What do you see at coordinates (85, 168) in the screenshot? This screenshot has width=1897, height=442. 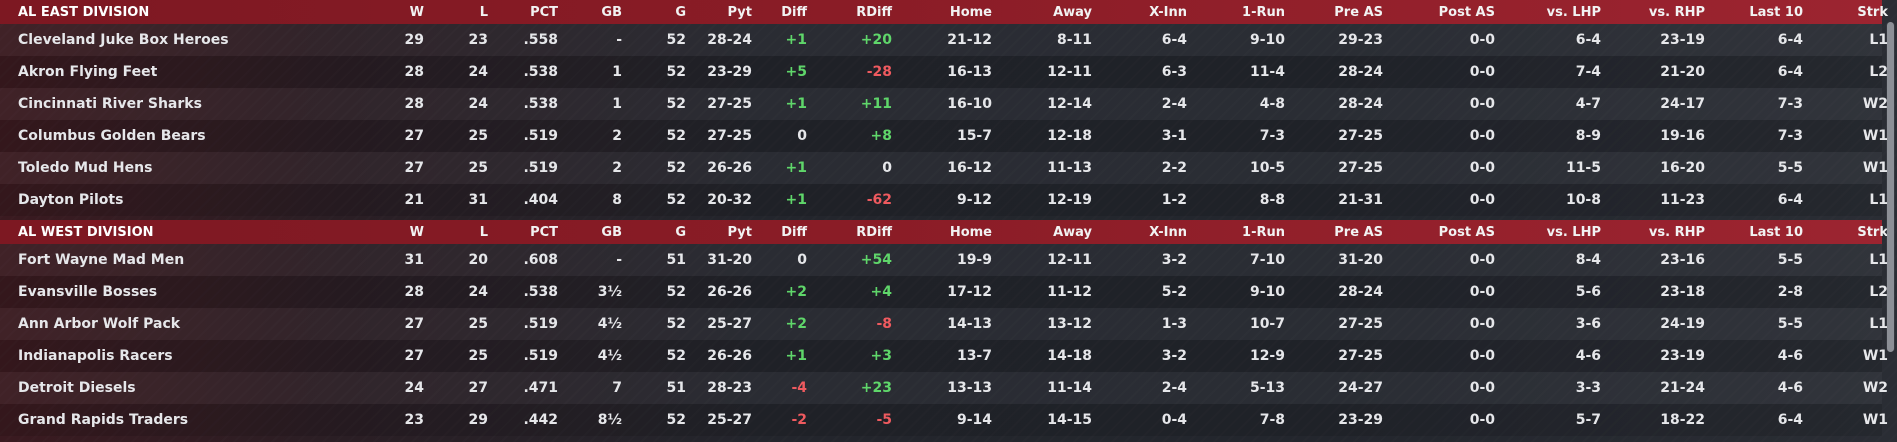 I see `team-name: Toledo Mud Hens` at bounding box center [85, 168].